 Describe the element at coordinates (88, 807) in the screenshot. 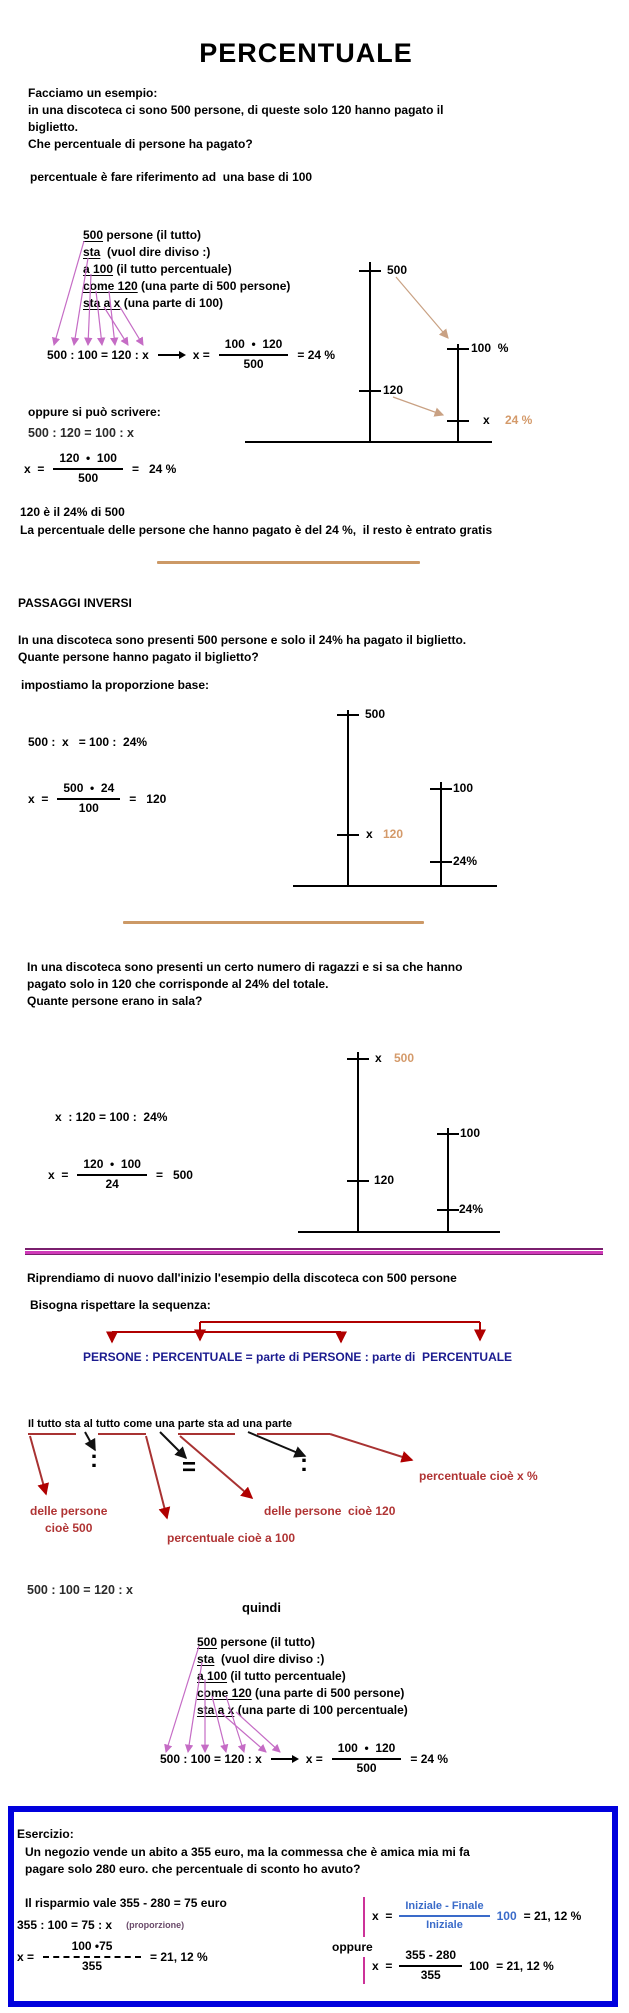

I see `fraction-denominator: 100` at that location.